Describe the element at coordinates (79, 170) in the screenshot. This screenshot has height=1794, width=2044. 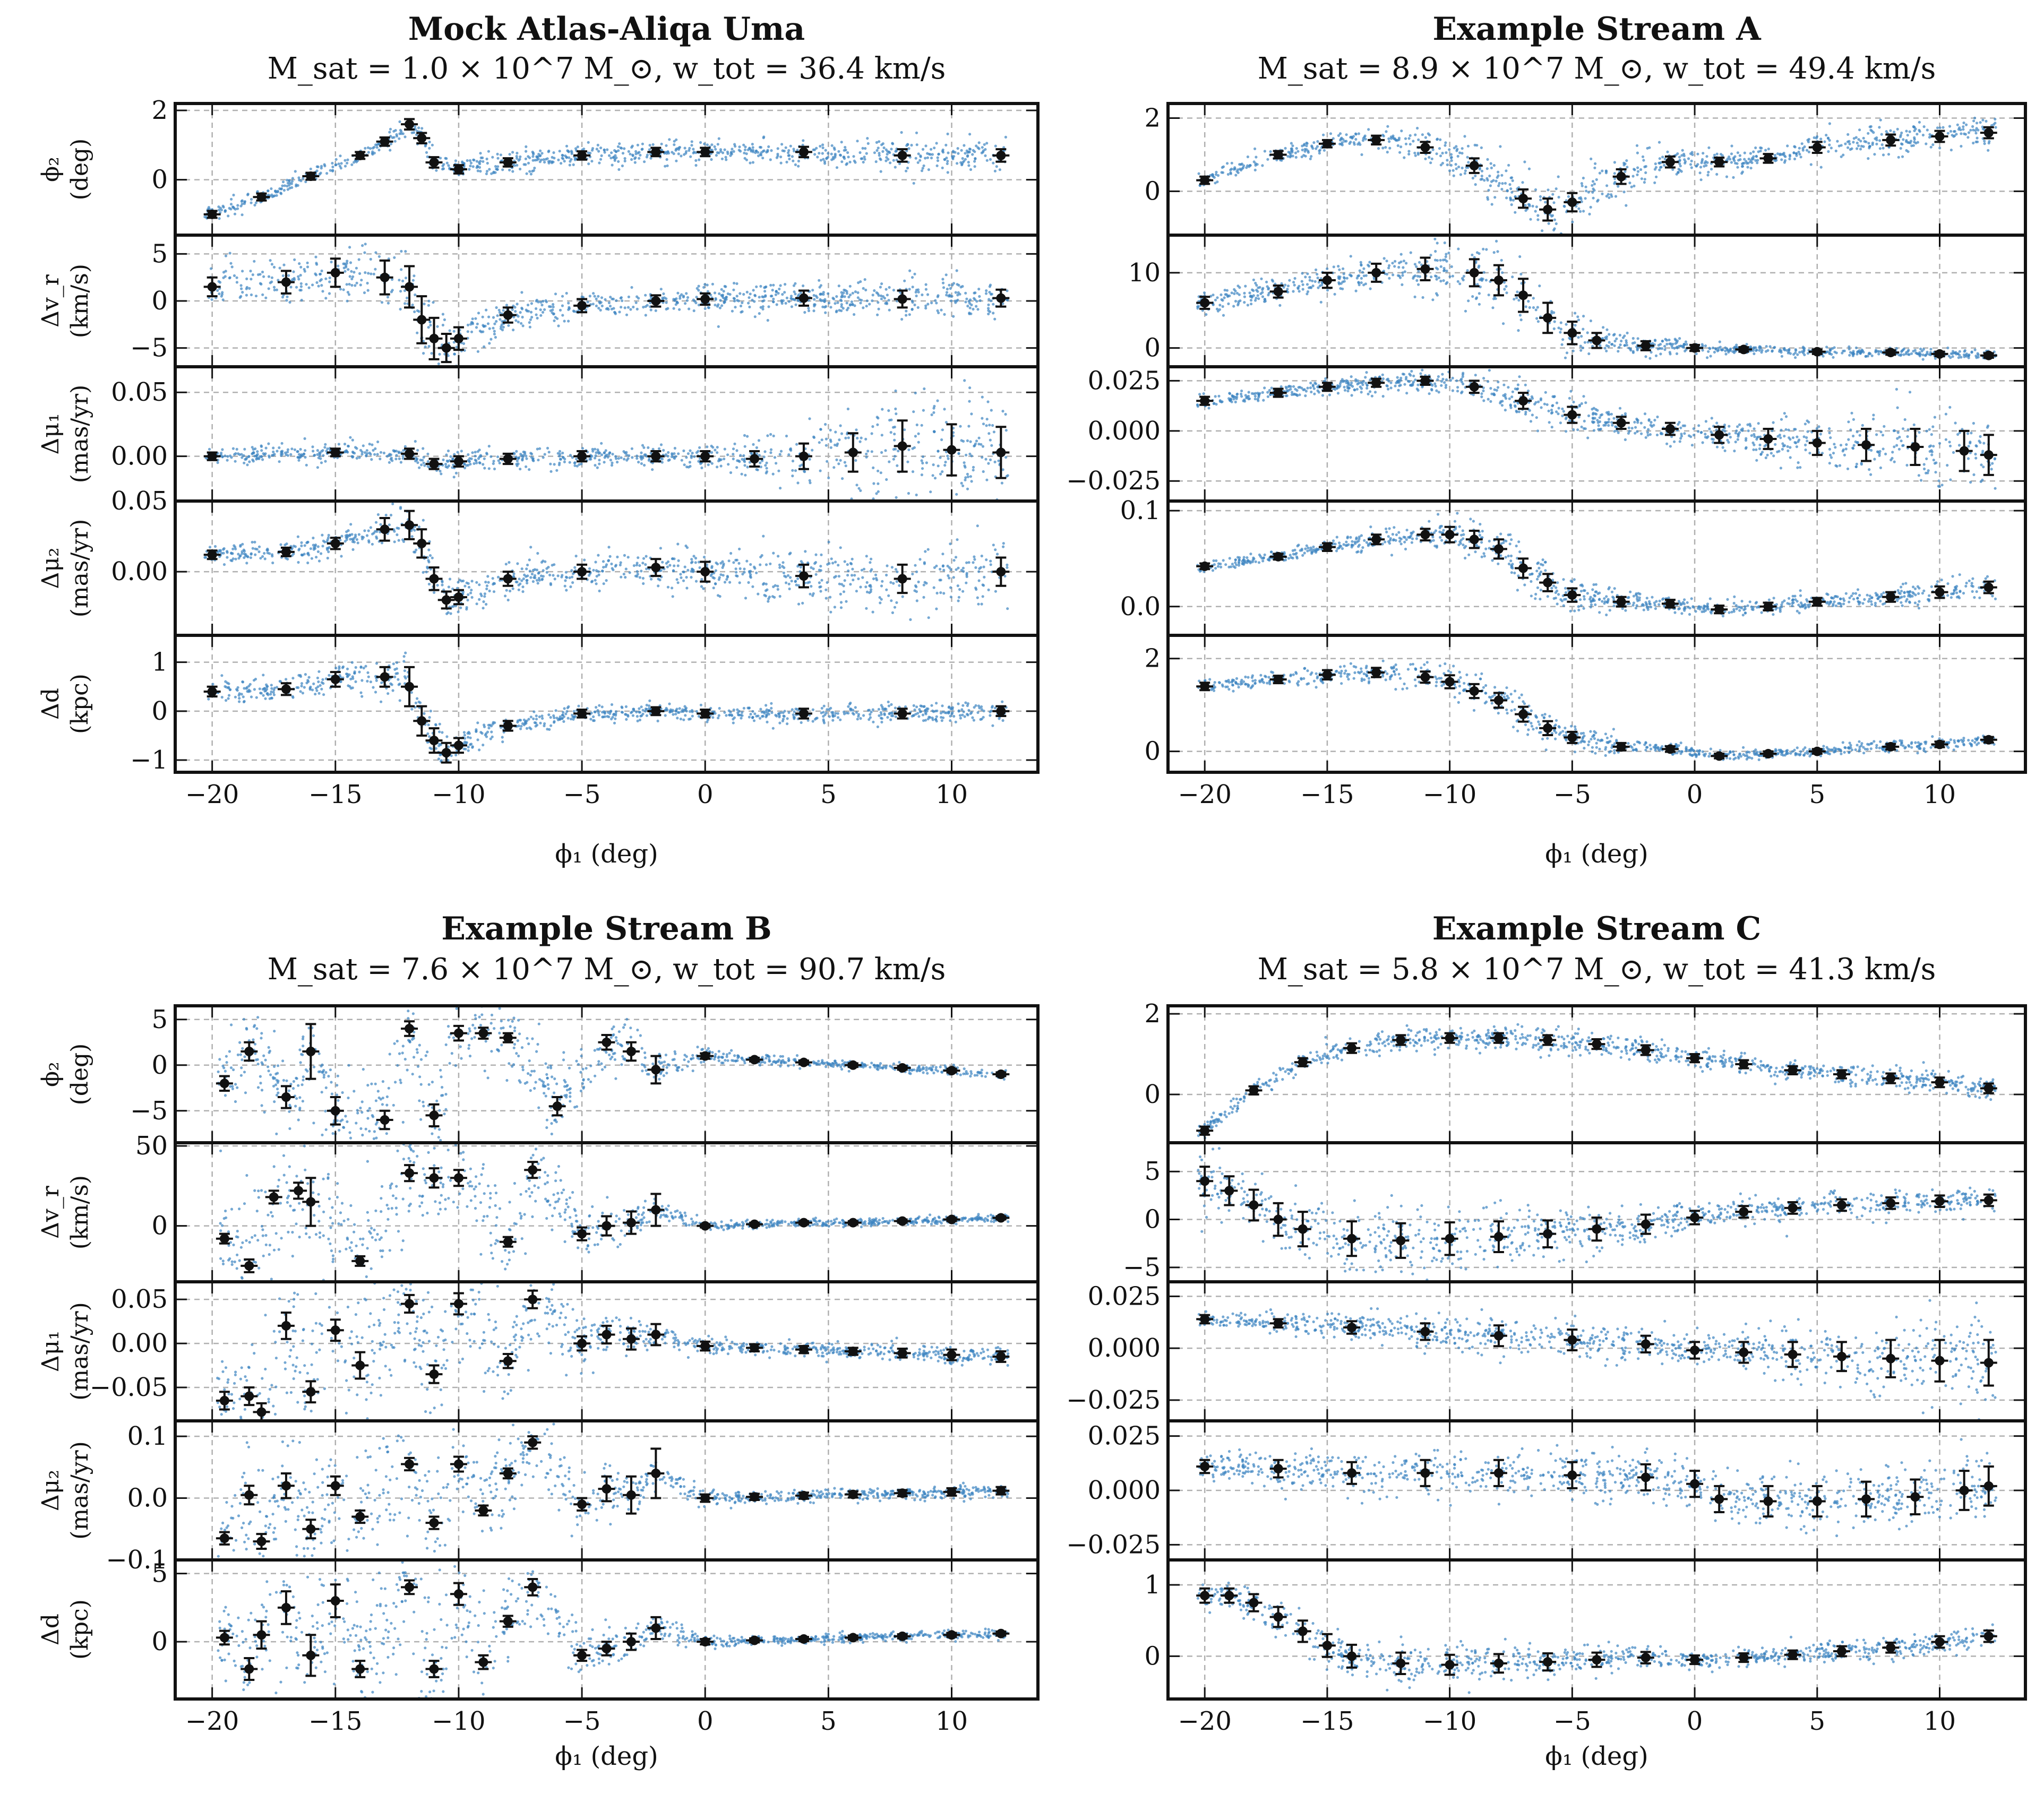
I see `y-axis-unit: (deg)` at that location.